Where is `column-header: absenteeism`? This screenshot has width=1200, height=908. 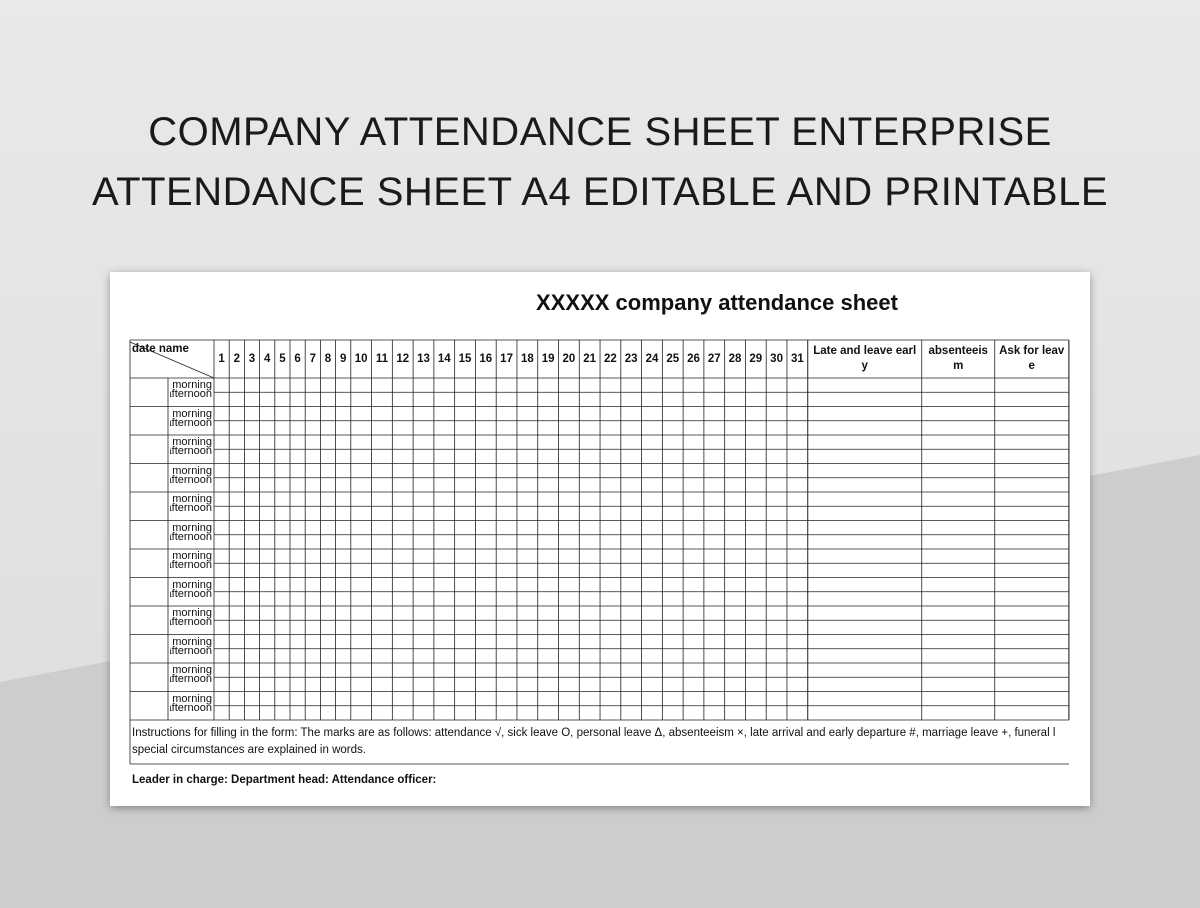
column-header: absenteeism is located at coordinates (958, 358).